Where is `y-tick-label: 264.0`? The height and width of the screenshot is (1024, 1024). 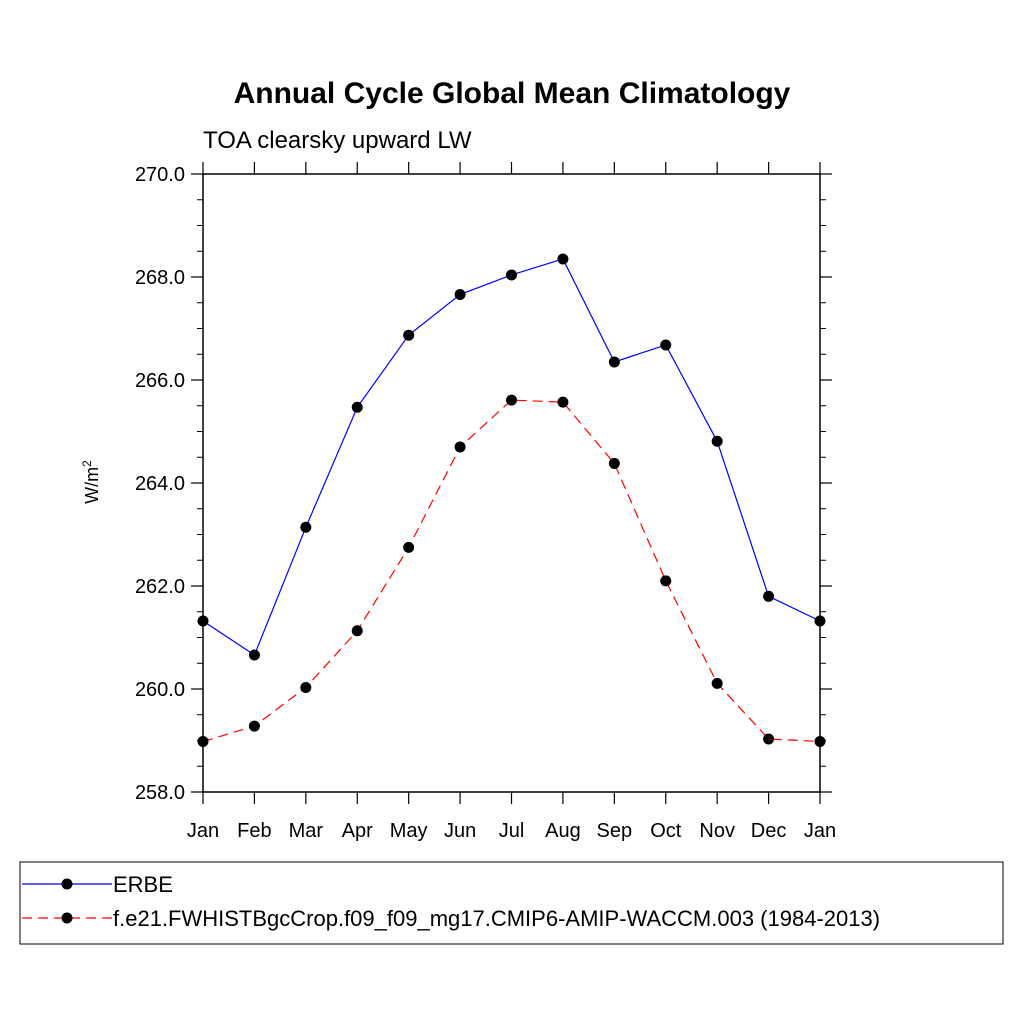 y-tick-label: 264.0 is located at coordinates (160, 484).